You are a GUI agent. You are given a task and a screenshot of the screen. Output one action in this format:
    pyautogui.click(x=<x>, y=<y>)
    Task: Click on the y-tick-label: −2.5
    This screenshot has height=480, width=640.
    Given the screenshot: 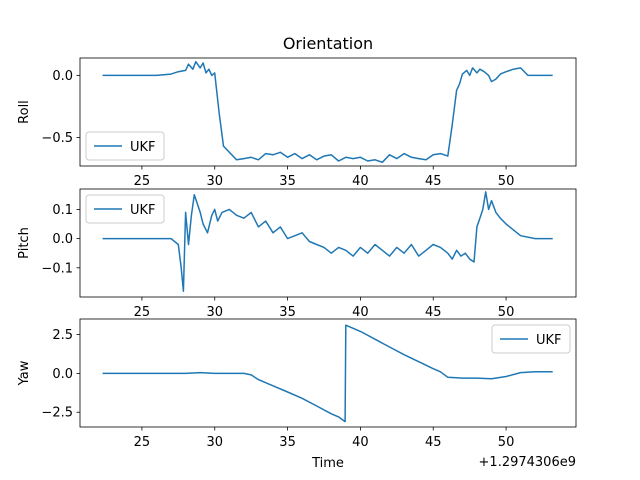 What is the action you would take?
    pyautogui.click(x=57, y=413)
    